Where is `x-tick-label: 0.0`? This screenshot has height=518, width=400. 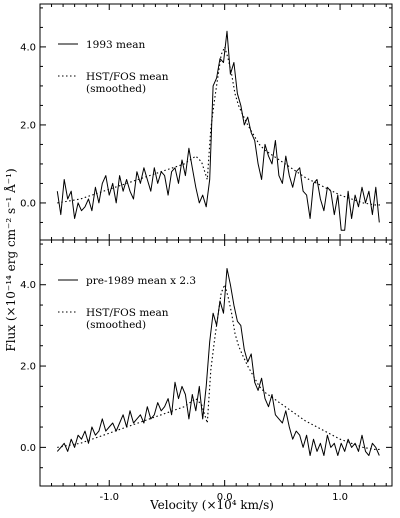 x-tick-label: 0.0 is located at coordinates (225, 497).